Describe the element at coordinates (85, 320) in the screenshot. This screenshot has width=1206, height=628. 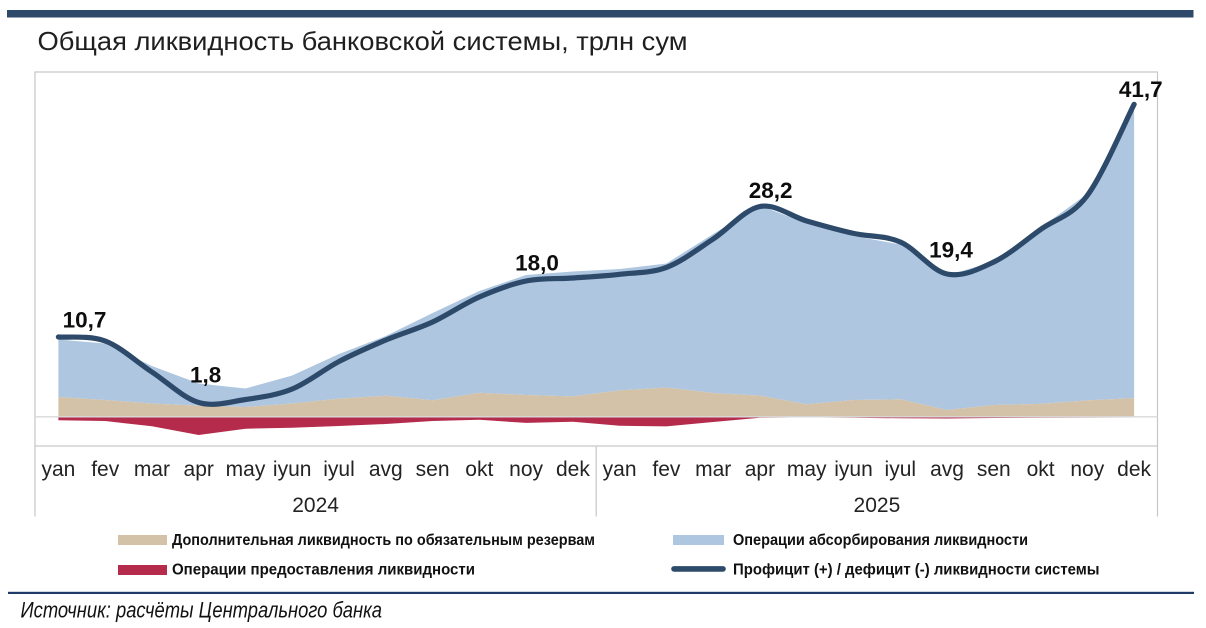
I see `svg-text: 10,7` at that location.